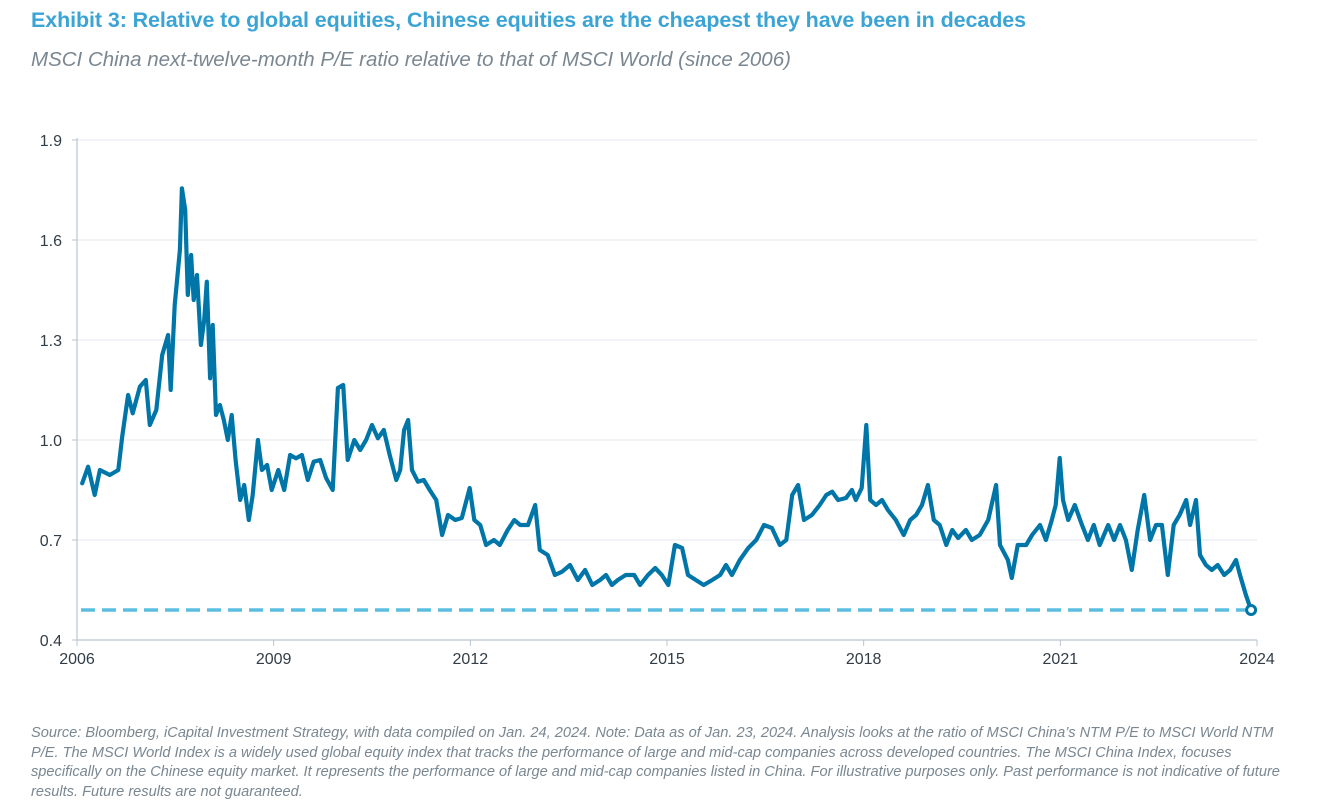  Describe the element at coordinates (51, 641) in the screenshot. I see `y-tick-label: 0.4` at that location.